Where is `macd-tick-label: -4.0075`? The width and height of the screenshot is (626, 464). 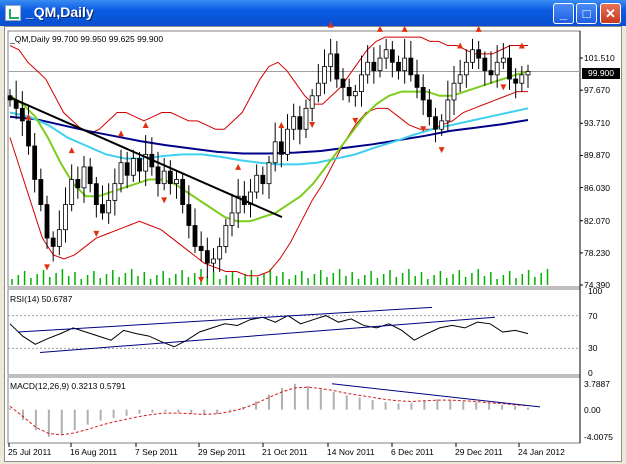
macd-tick-label: -4.0075 is located at coordinates (598, 436).